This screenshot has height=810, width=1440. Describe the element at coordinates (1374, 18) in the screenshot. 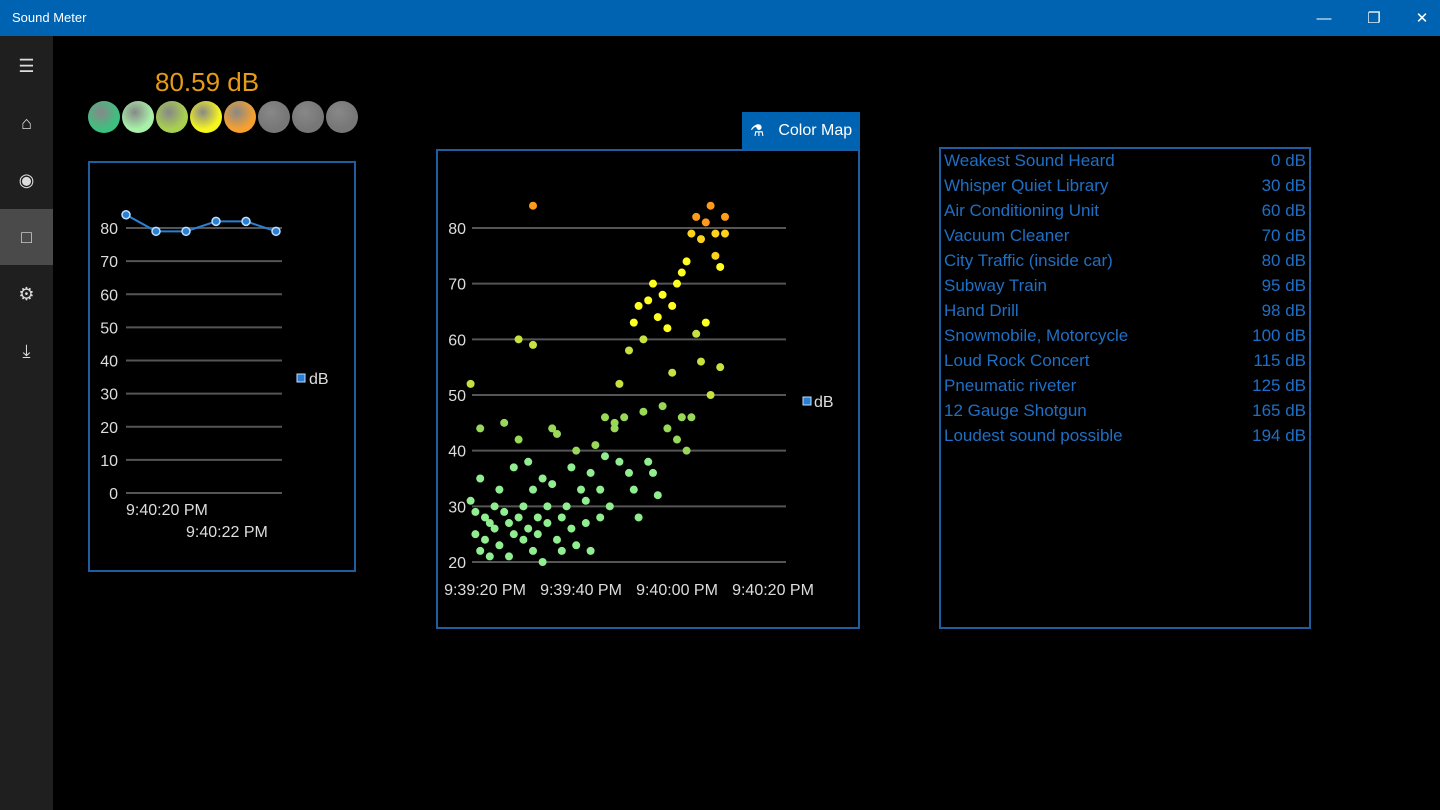

I see `restore-button: ❐` at that location.